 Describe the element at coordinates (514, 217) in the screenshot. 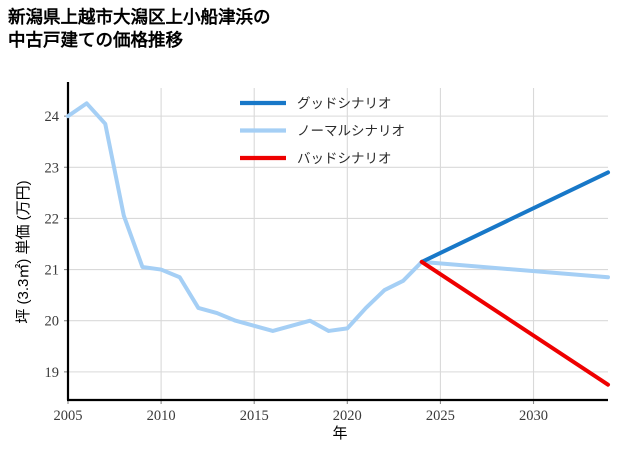

I see `series-line-good` at that location.